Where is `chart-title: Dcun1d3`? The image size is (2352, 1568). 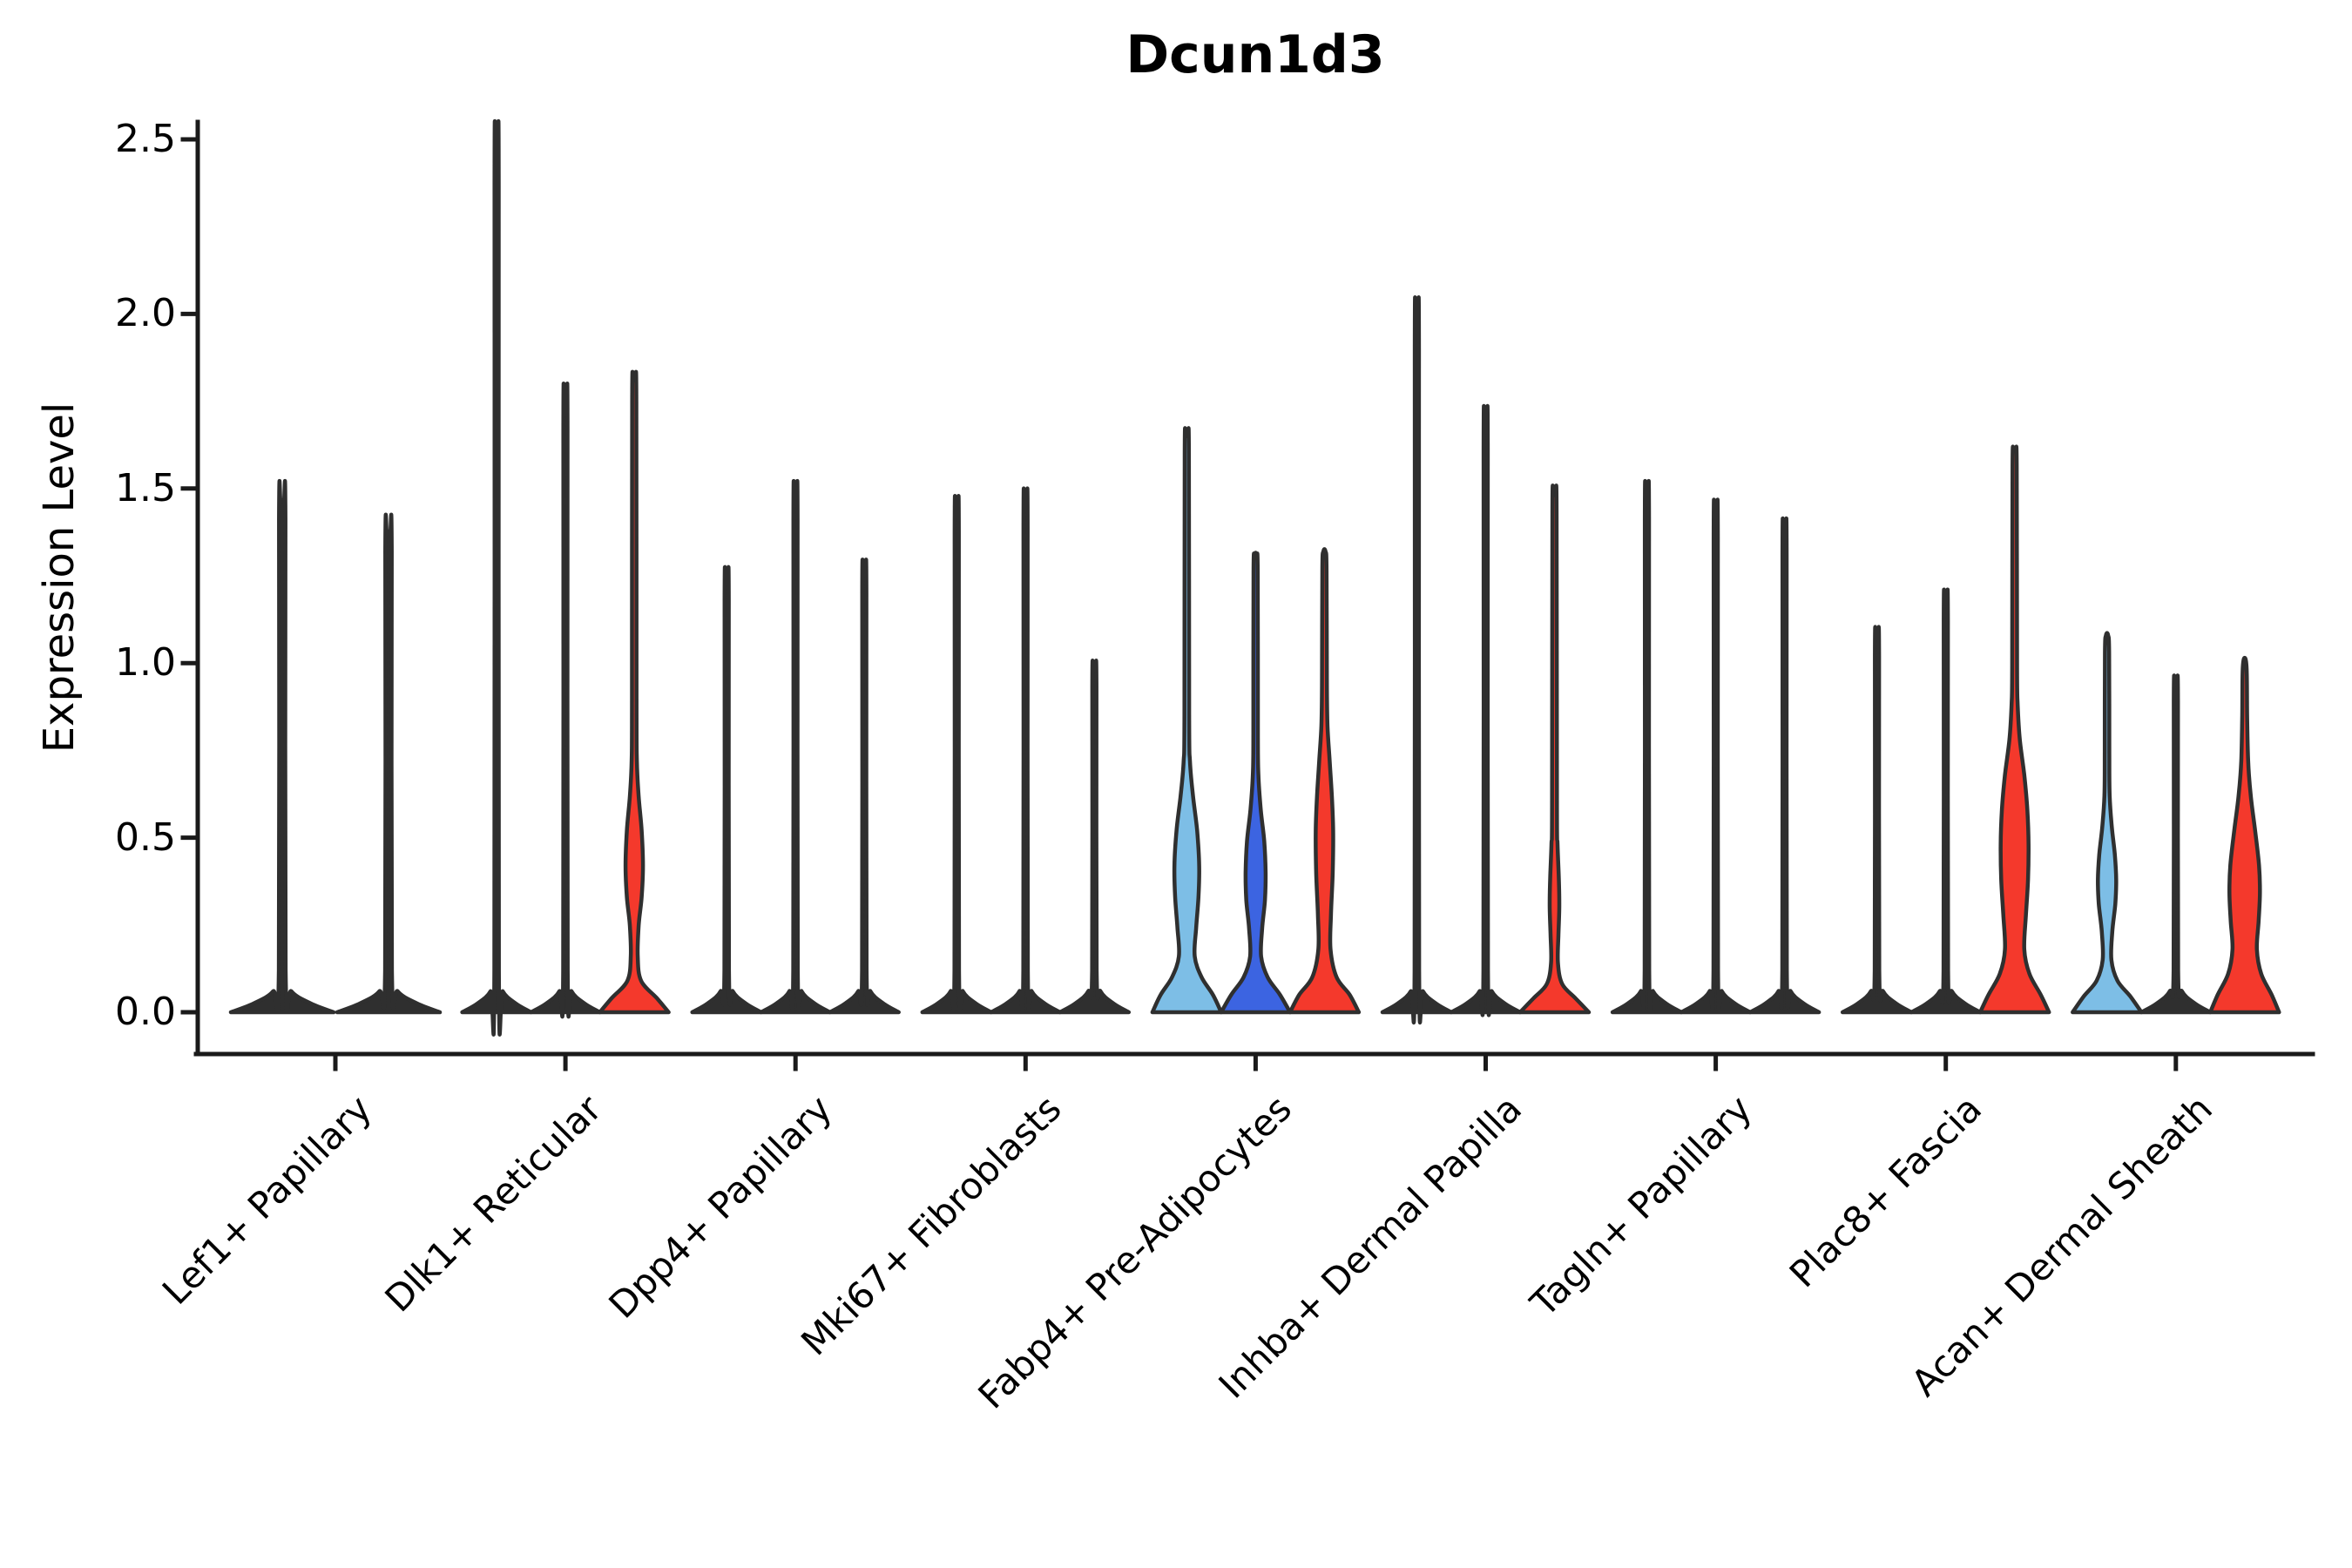
chart-title: Dcun1d3 is located at coordinates (1255, 54).